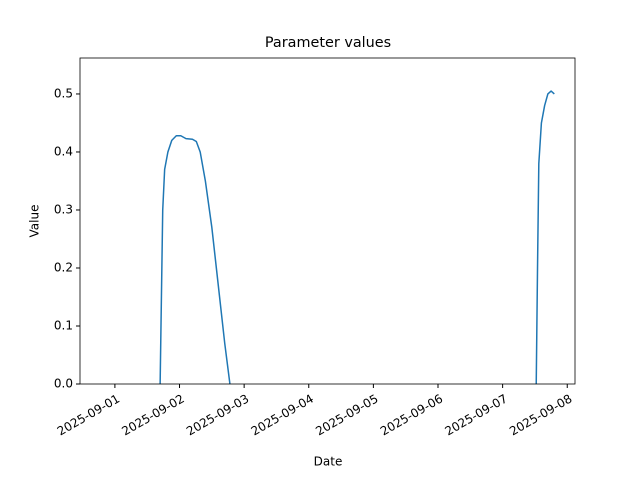 This screenshot has height=480, width=640. I want to click on x-tick-label: 2025-09-04, so click(282, 415).